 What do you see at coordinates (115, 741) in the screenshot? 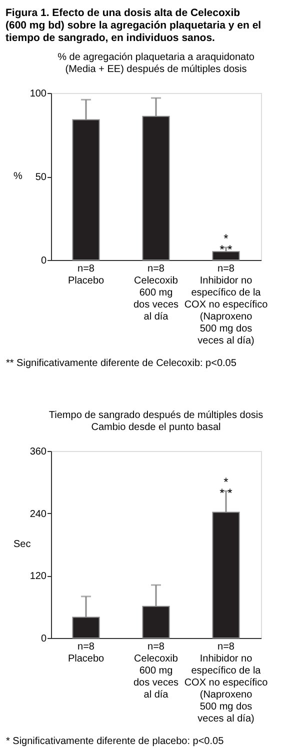
I see `text: * Significativamente diferente de placebo: p<0.05` at bounding box center [115, 741].